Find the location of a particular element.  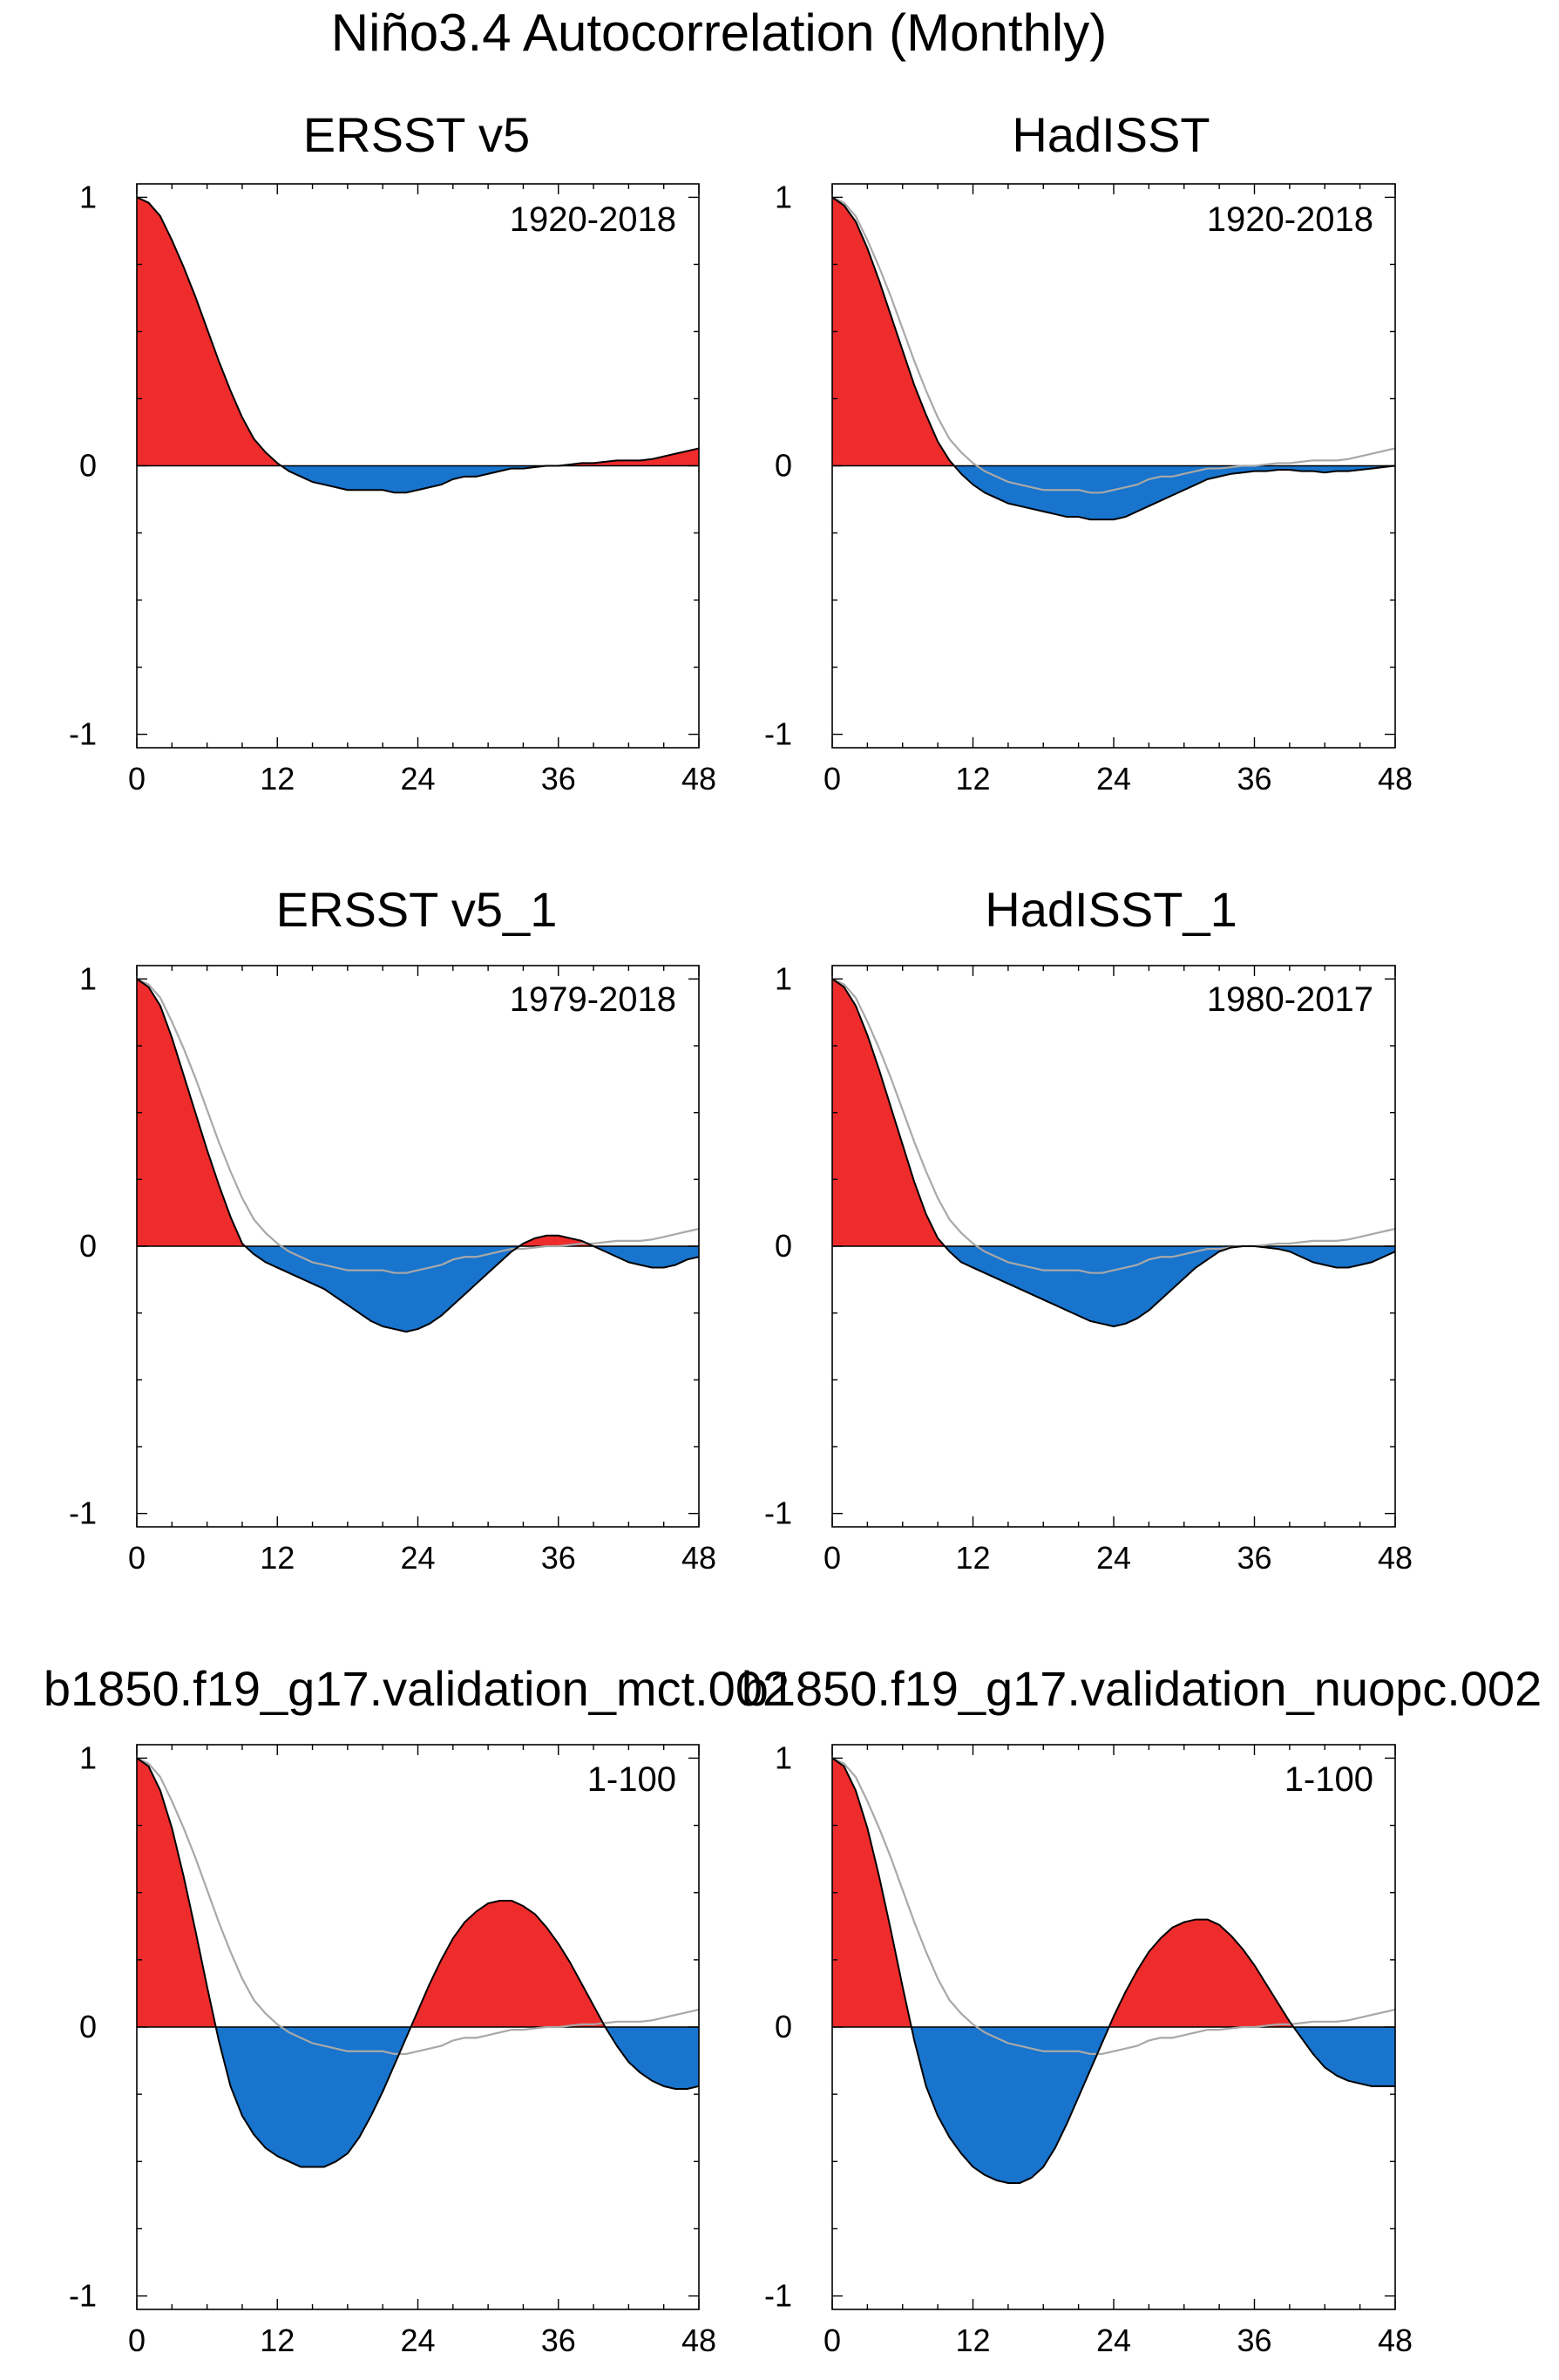

period-label: 1979-2018 is located at coordinates (593, 999).